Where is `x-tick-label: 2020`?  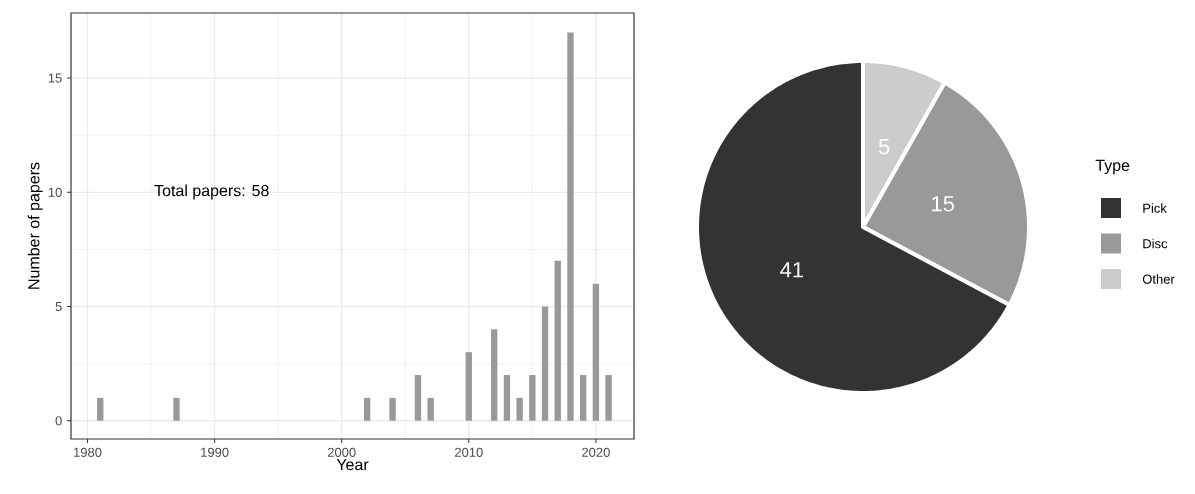 x-tick-label: 2020 is located at coordinates (596, 452).